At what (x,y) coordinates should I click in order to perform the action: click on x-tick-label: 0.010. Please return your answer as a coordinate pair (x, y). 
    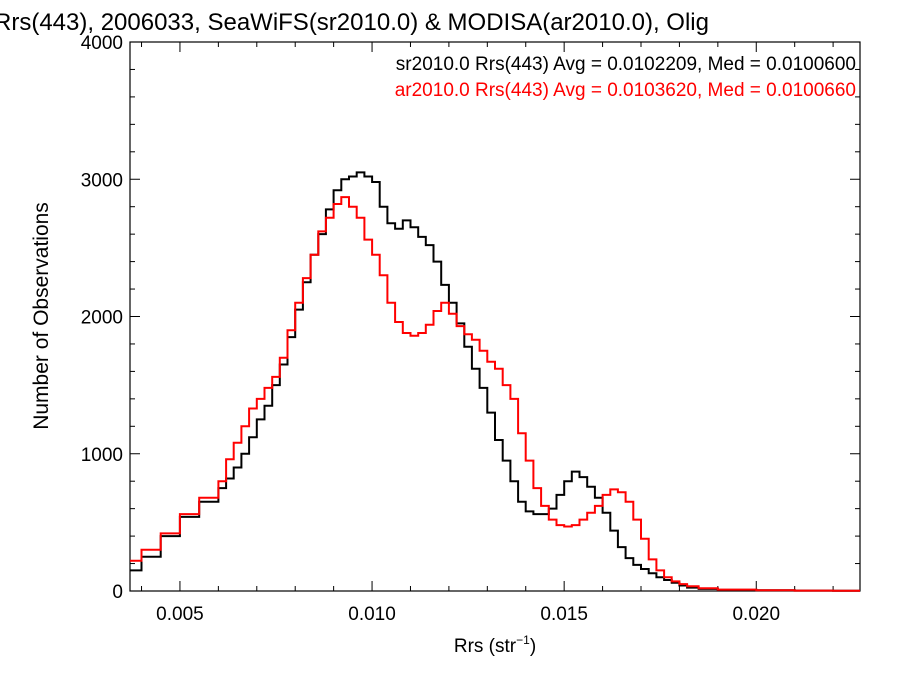
    Looking at the image, I should click on (372, 614).